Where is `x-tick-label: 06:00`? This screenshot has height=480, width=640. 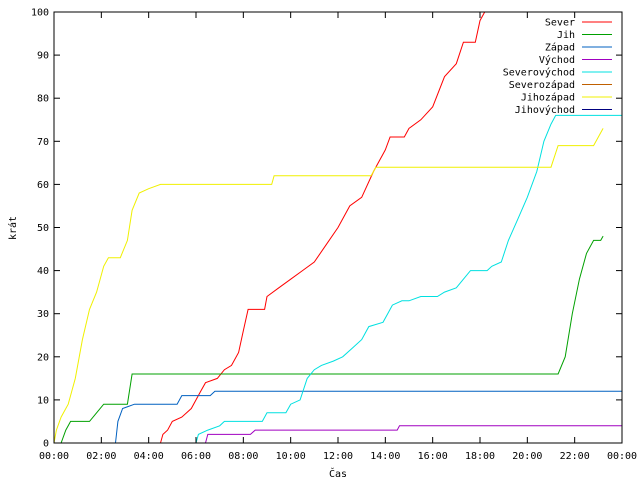
x-tick-label: 06:00 is located at coordinates (196, 456).